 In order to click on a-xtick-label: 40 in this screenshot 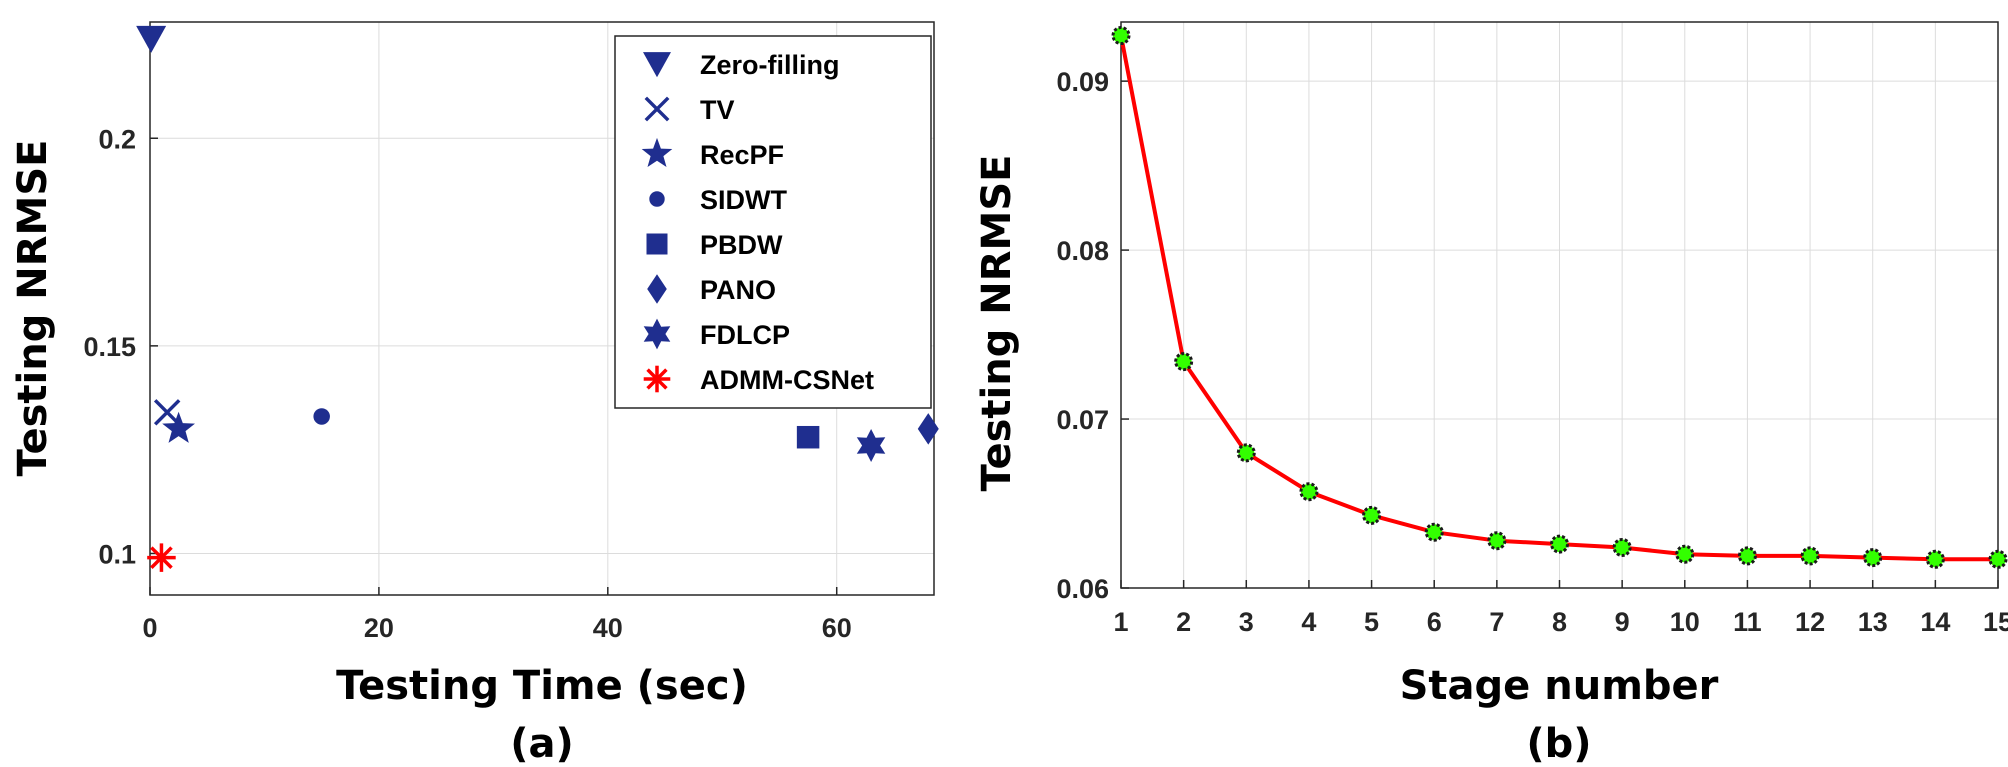, I will do `click(608, 628)`.